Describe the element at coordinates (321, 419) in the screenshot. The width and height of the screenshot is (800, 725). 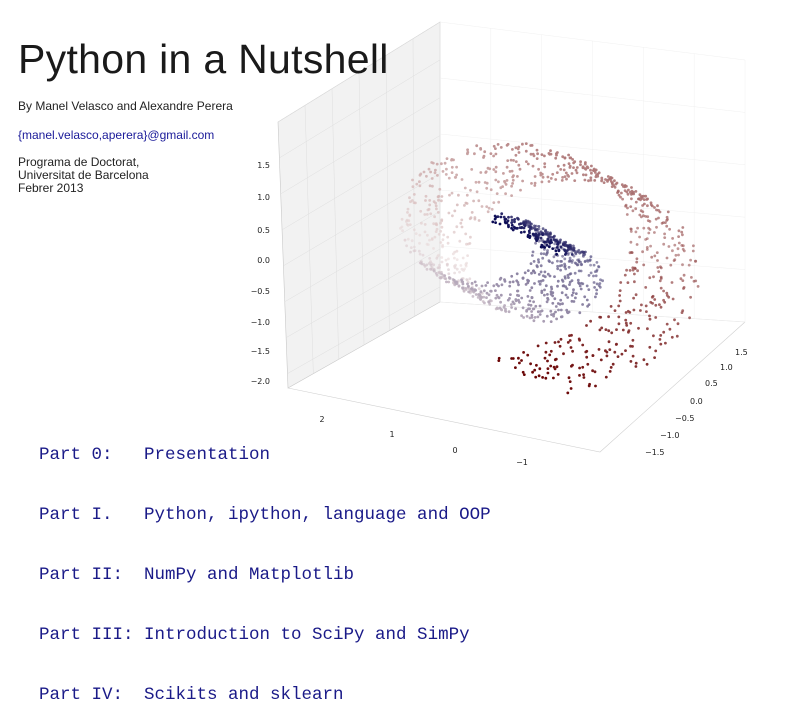
I see `x-tick-label: 2` at that location.